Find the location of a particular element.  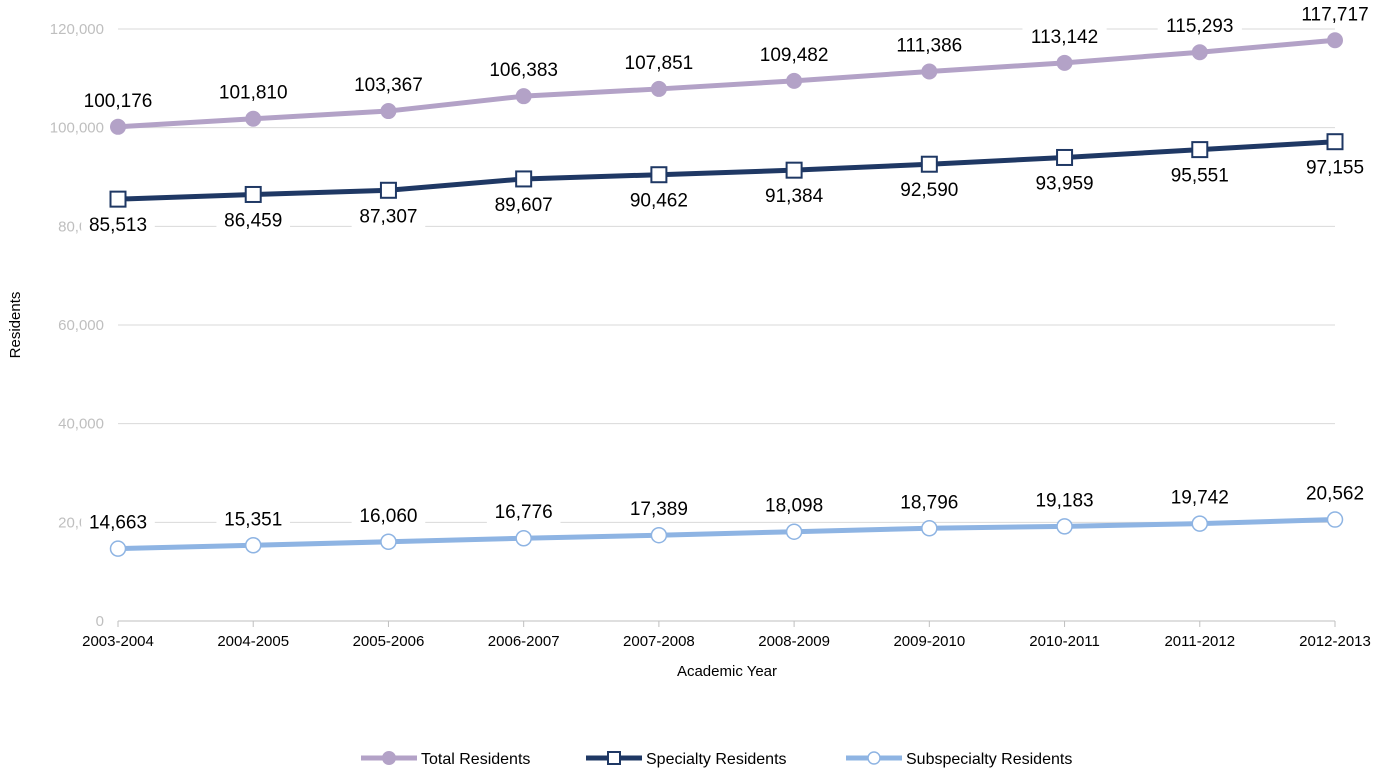

data-label: 91,384 is located at coordinates (794, 196).